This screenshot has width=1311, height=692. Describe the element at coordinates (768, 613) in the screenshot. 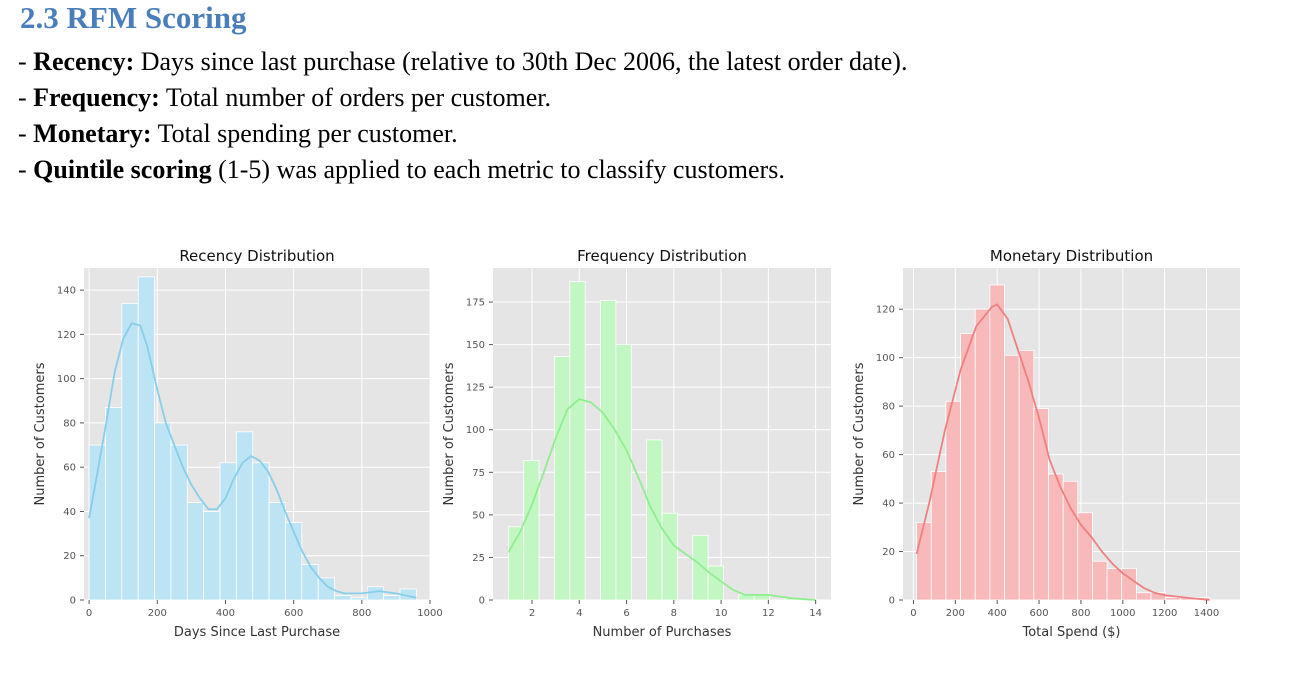

I see `x-tick-label: 12` at that location.